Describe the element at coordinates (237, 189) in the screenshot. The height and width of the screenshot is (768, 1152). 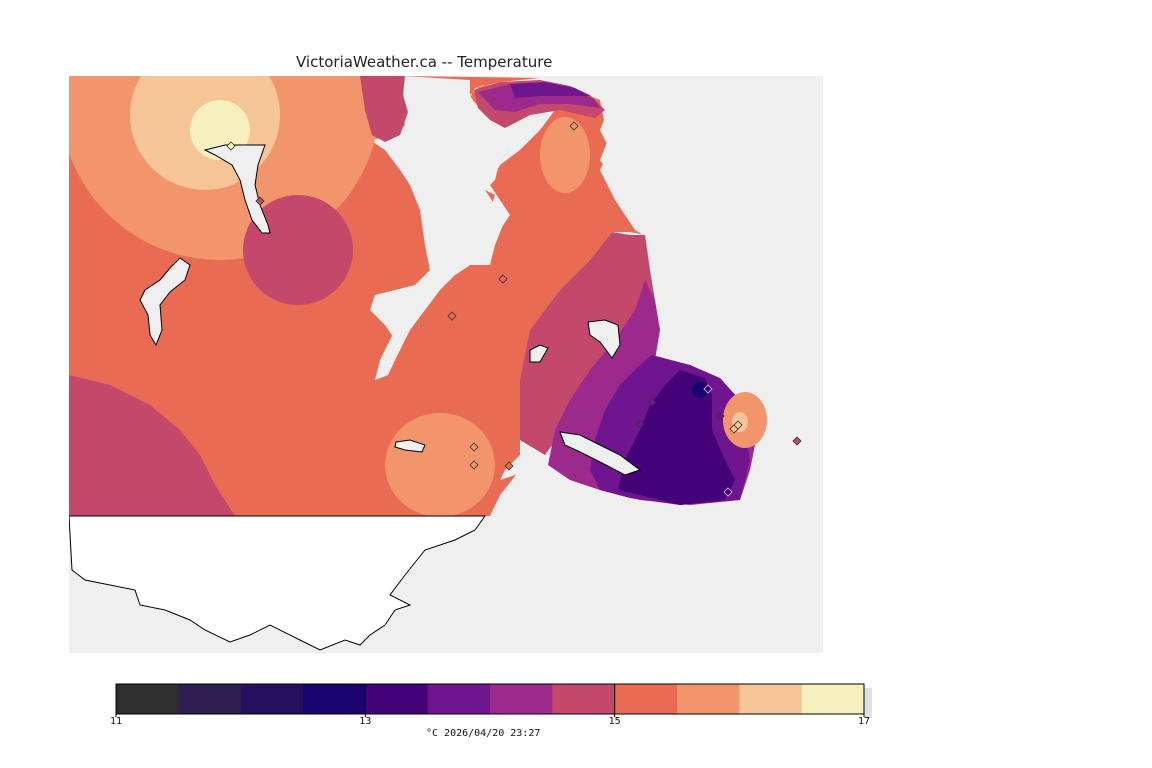
I see `lake-north` at that location.